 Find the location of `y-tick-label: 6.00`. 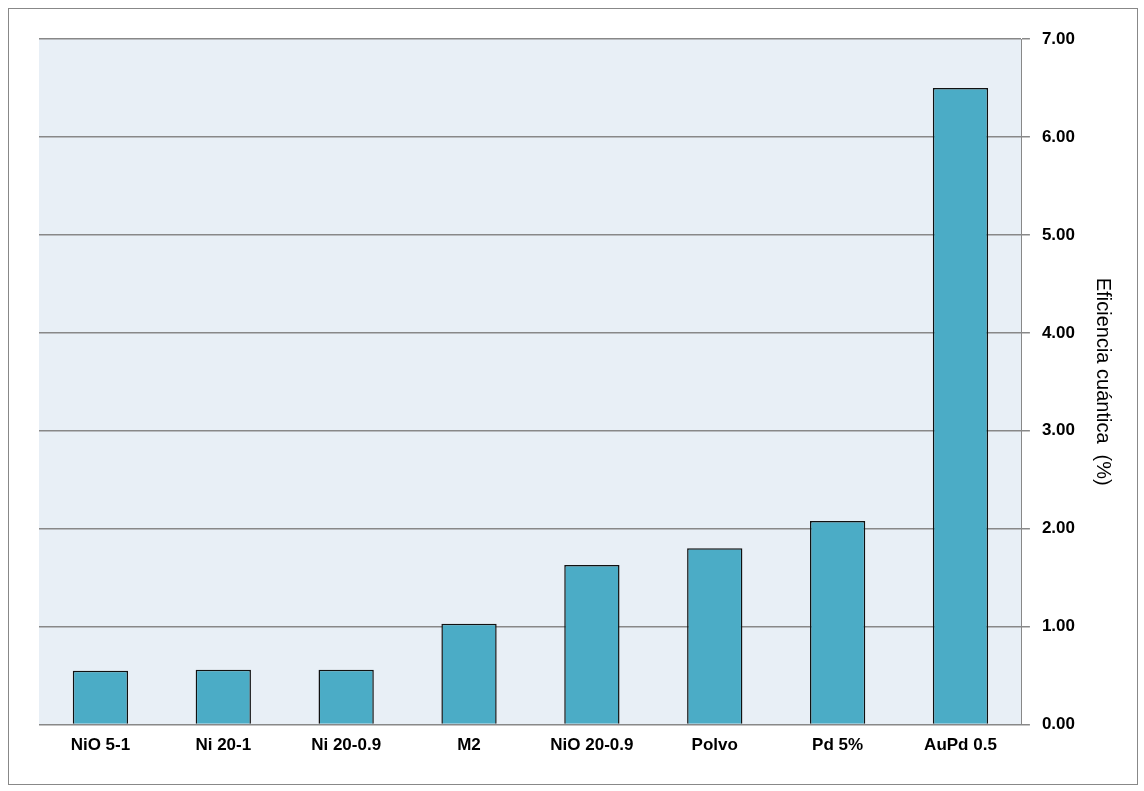

y-tick-label: 6.00 is located at coordinates (1058, 136).